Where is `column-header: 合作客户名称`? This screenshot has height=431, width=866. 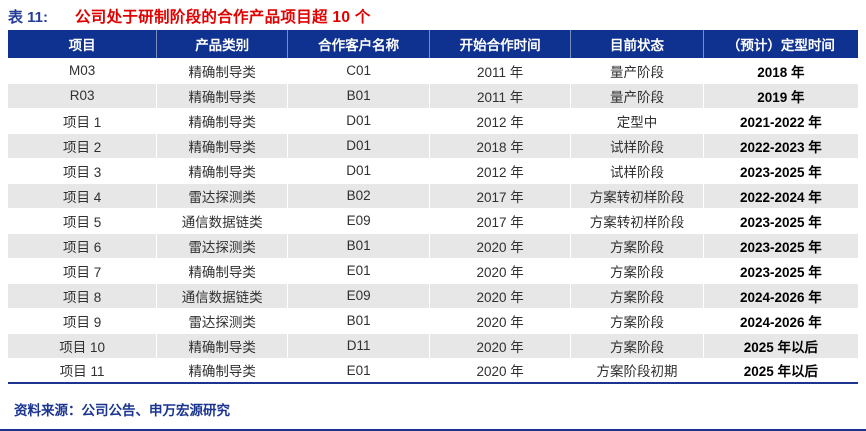
column-header: 合作客户名称 is located at coordinates (358, 44).